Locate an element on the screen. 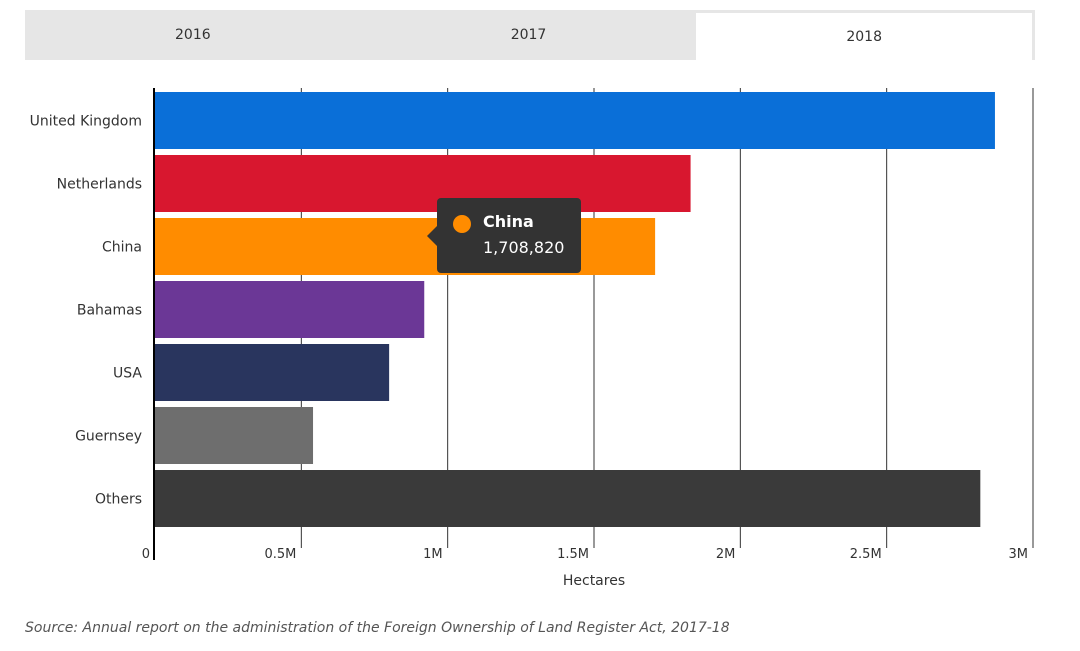 The image size is (1080, 651). tab-2016: 2016 is located at coordinates (193, 35).